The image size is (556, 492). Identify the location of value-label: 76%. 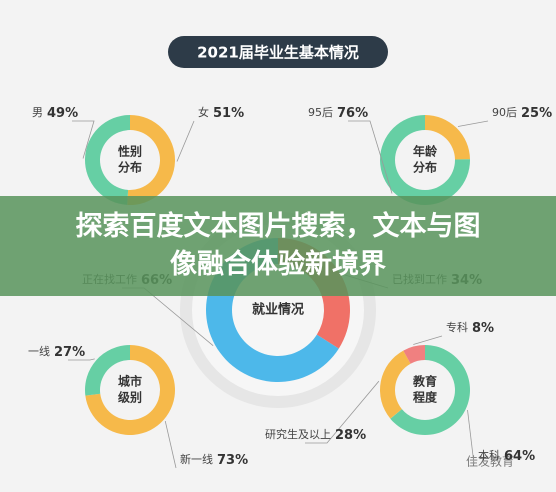
(352, 113).